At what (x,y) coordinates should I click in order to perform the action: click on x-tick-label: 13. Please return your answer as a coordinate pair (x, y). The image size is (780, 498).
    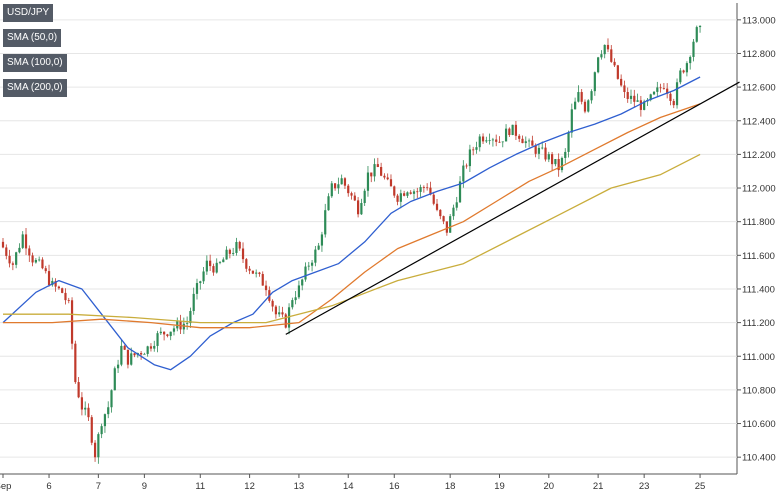
    Looking at the image, I should click on (299, 486).